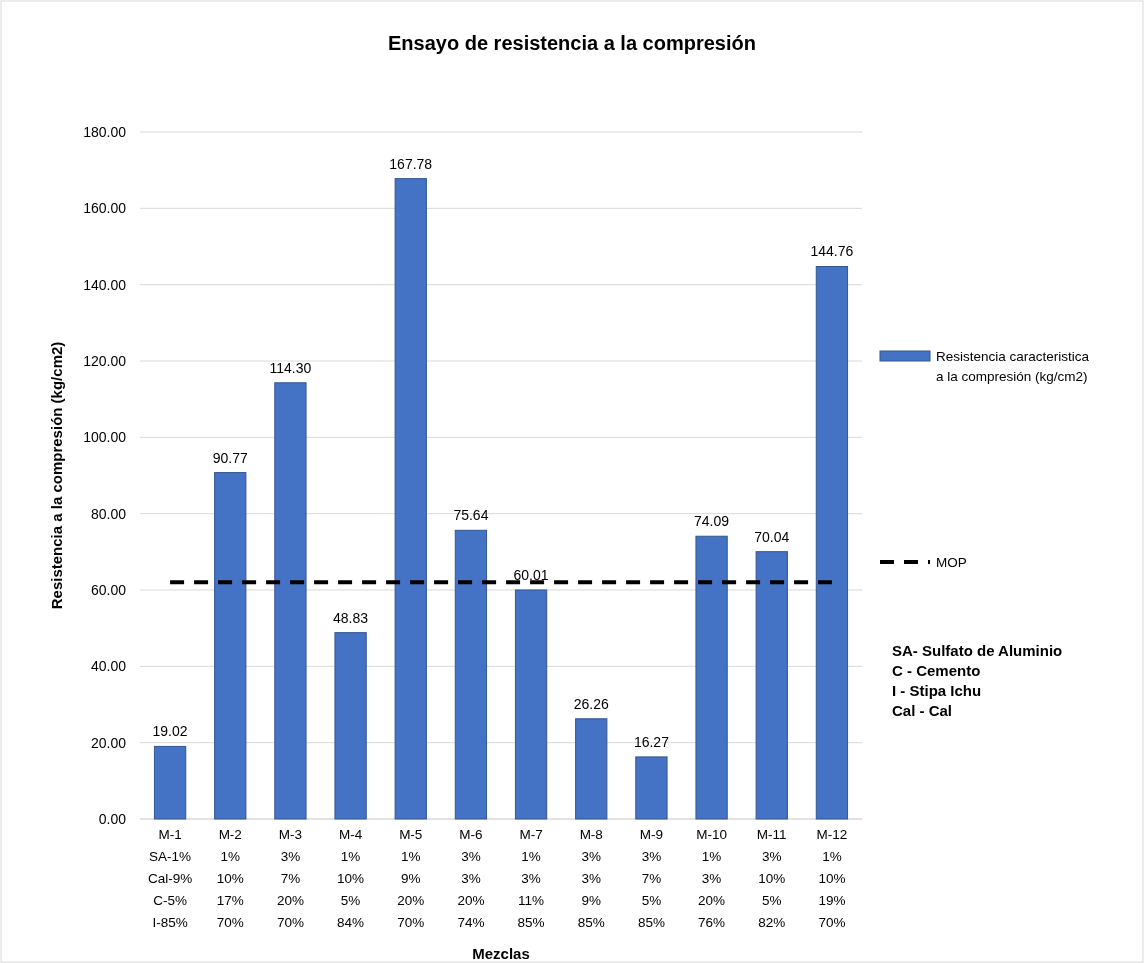  I want to click on y-axis-title: Resistencia a la compresión (kg/cm2), so click(56, 475).